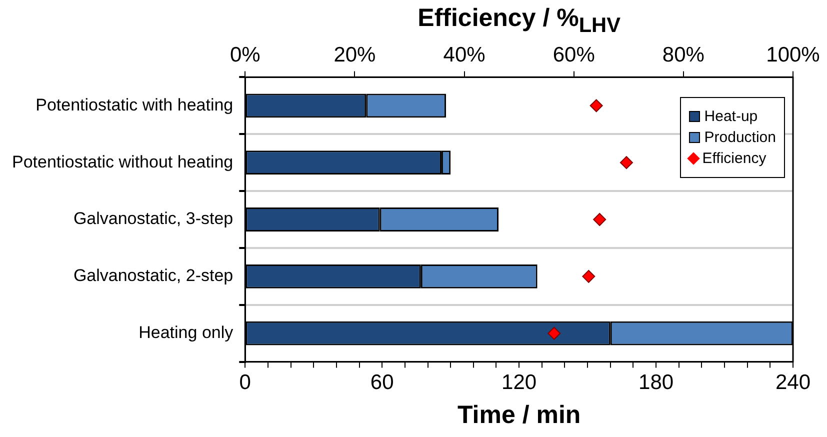 Image resolution: width=827 pixels, height=437 pixels. Describe the element at coordinates (355, 54) in the screenshot. I see `x2-tick-label: 20%` at that location.